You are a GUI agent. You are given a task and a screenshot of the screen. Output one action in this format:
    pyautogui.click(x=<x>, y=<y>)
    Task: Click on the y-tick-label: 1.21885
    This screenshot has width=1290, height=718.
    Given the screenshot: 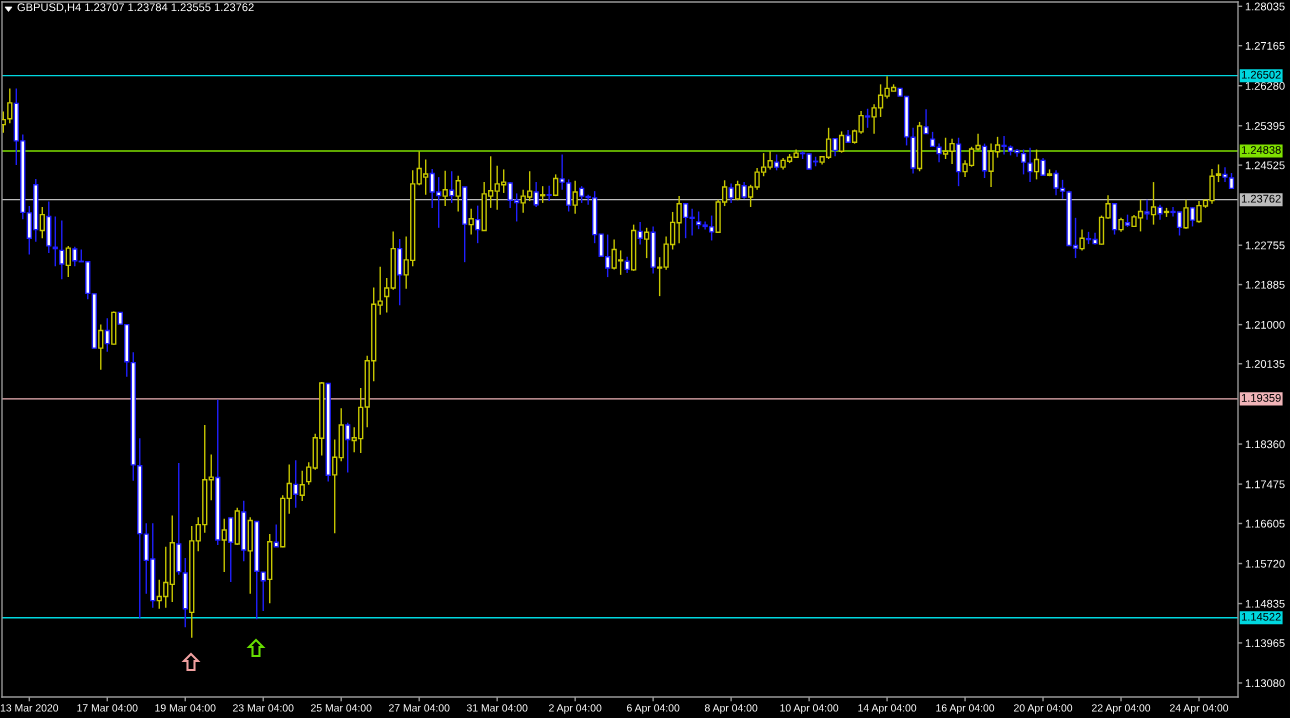 What is the action you would take?
    pyautogui.click(x=1265, y=284)
    